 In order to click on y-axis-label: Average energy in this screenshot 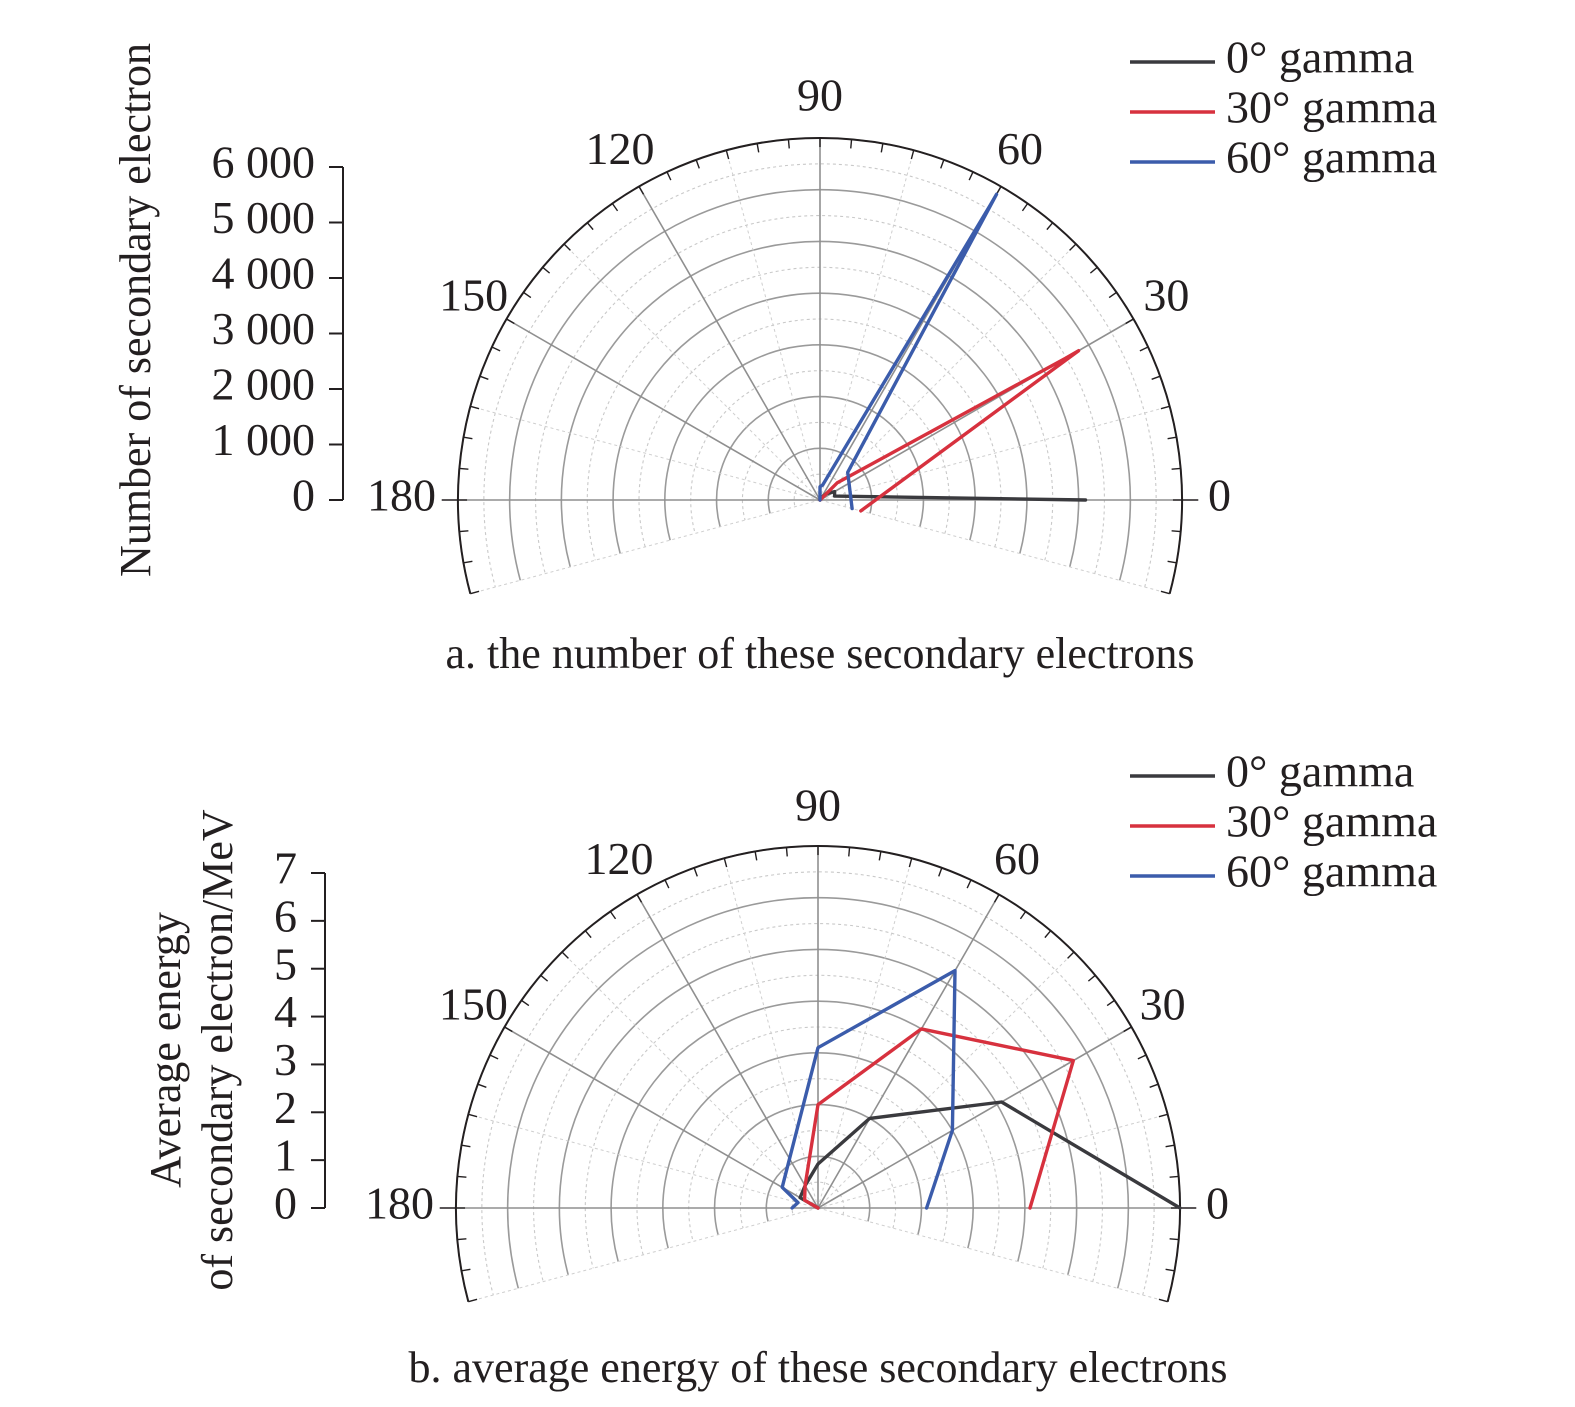, I will do `click(165, 1050)`.